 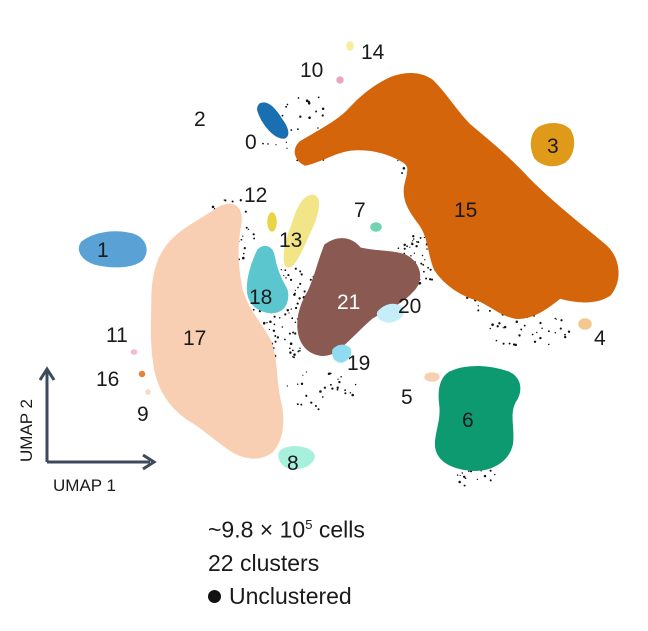 What do you see at coordinates (107, 379) in the screenshot?
I see `cluster-label-16: 16` at bounding box center [107, 379].